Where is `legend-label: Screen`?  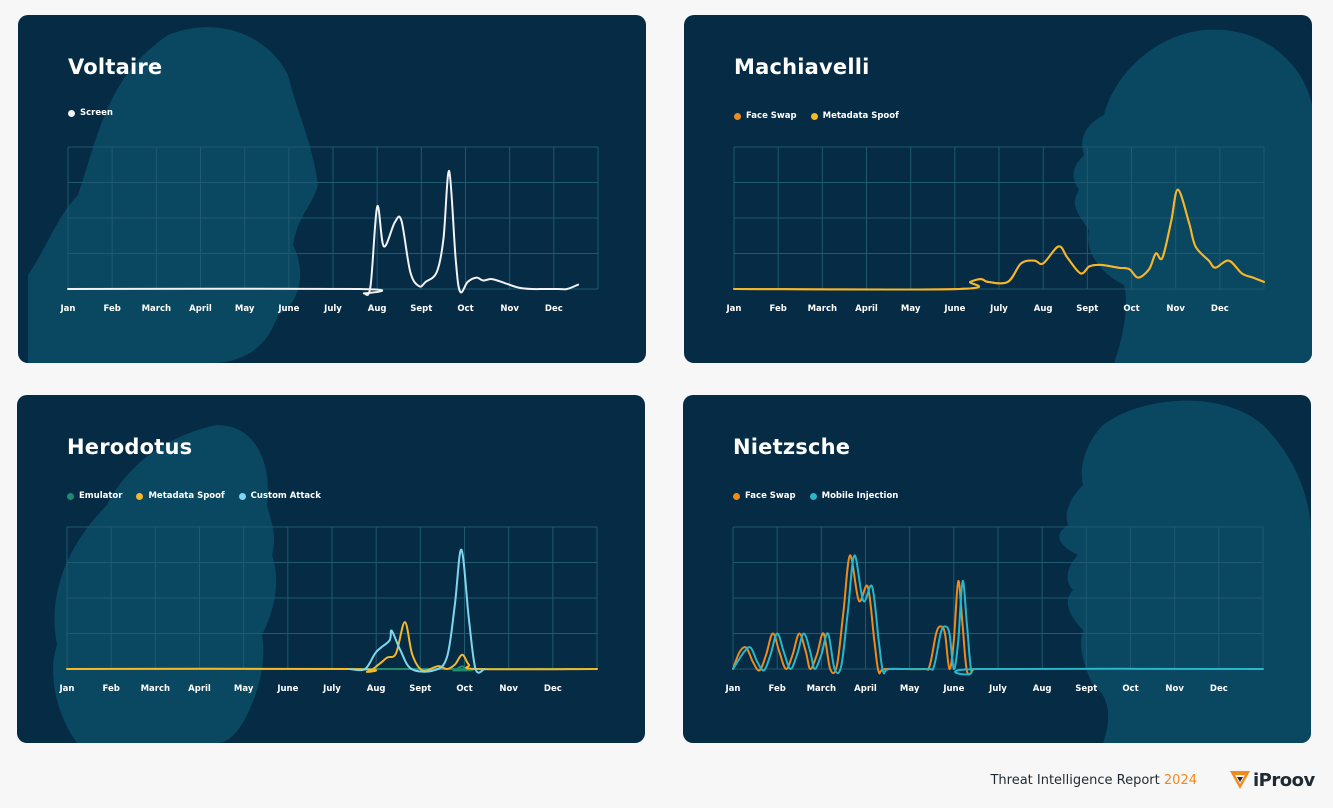
legend-label: Screen is located at coordinates (96, 113).